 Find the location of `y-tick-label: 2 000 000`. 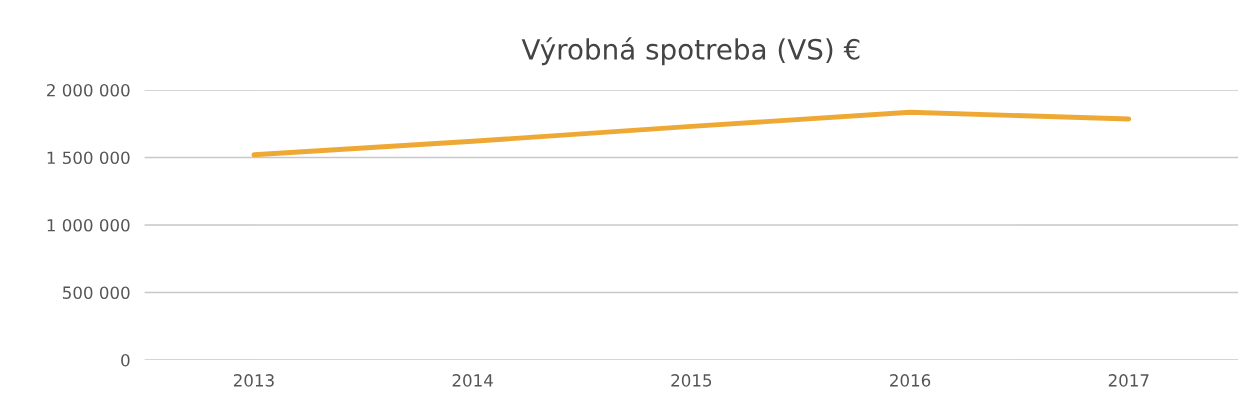

y-tick-label: 2 000 000 is located at coordinates (88, 90).